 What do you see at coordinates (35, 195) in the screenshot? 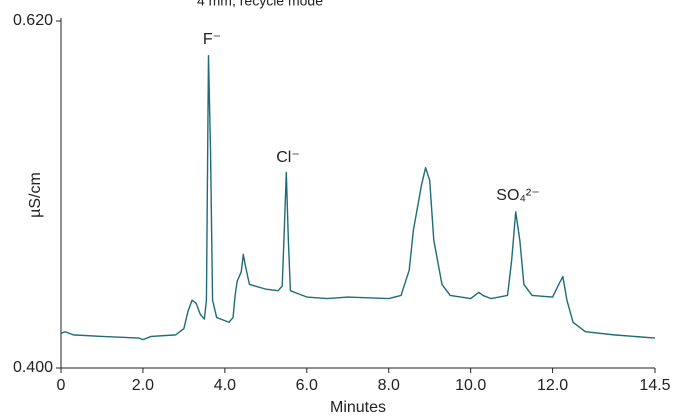
I see `y-axis-label: µS/cm` at bounding box center [35, 195].